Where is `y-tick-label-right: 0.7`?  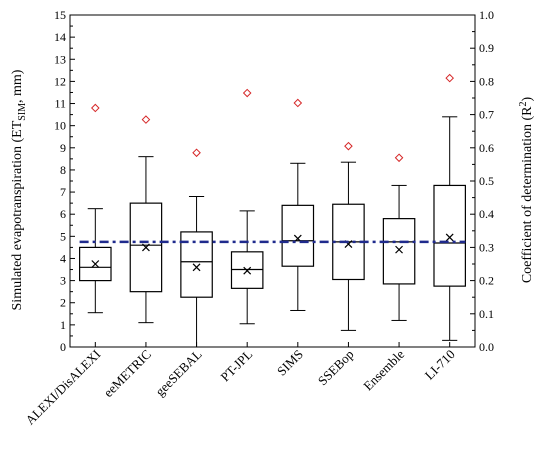
y-tick-label-right: 0.7 is located at coordinates (486, 115).